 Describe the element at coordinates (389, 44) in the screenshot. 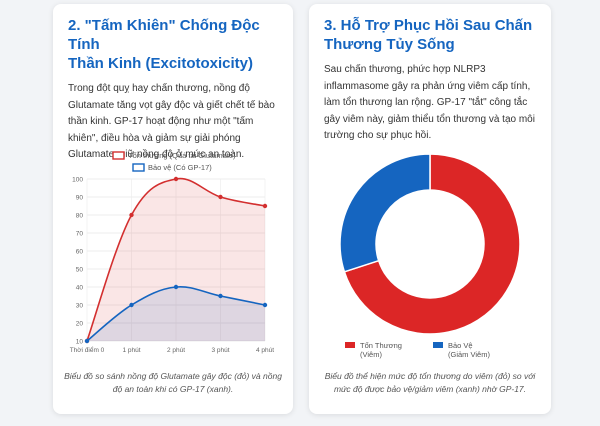

I see `card-title-line-2: Thương Tủy Sống` at that location.